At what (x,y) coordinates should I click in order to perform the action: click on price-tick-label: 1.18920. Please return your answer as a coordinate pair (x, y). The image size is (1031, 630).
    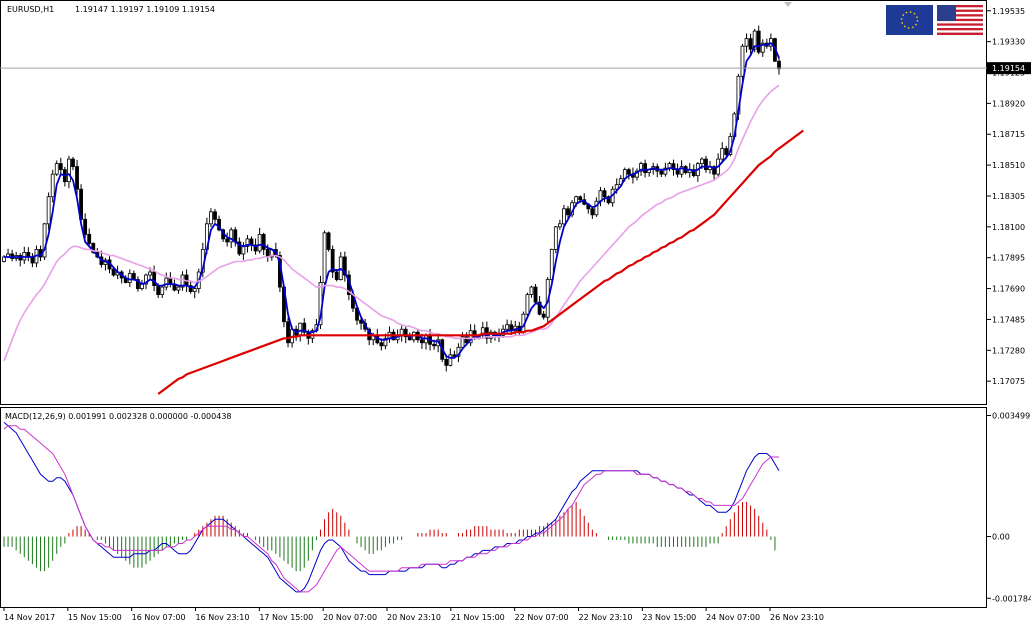
    Looking at the image, I should click on (1008, 103).